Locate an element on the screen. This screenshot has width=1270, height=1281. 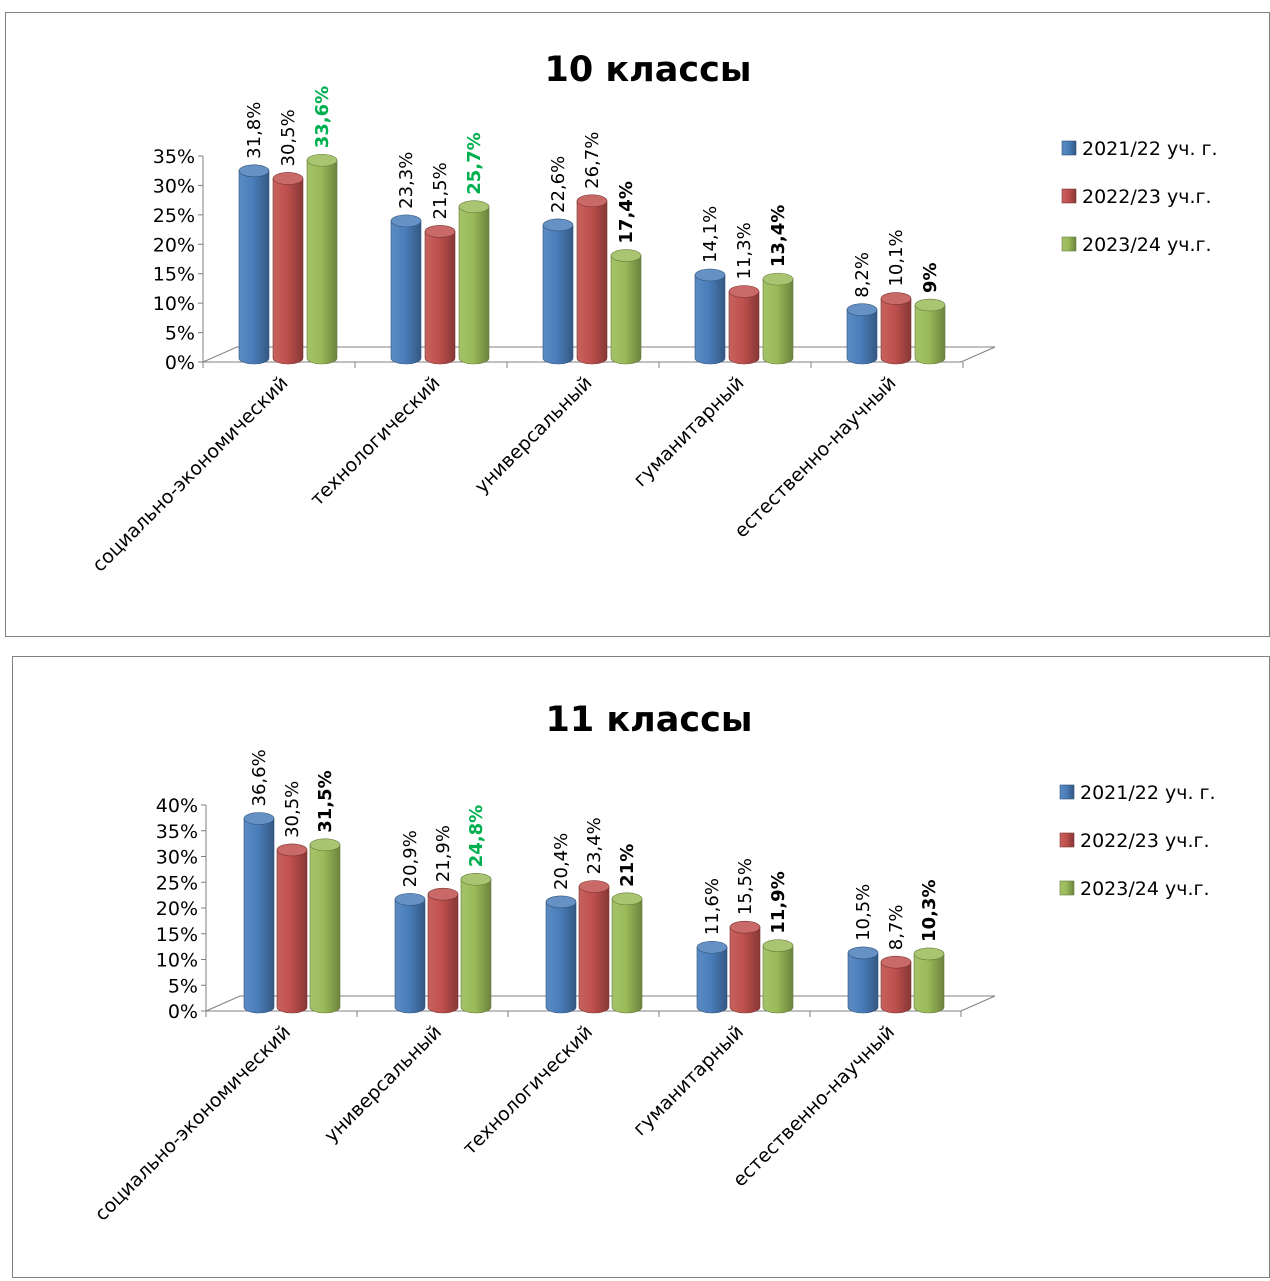
data-label: 20,4% is located at coordinates (561, 861).